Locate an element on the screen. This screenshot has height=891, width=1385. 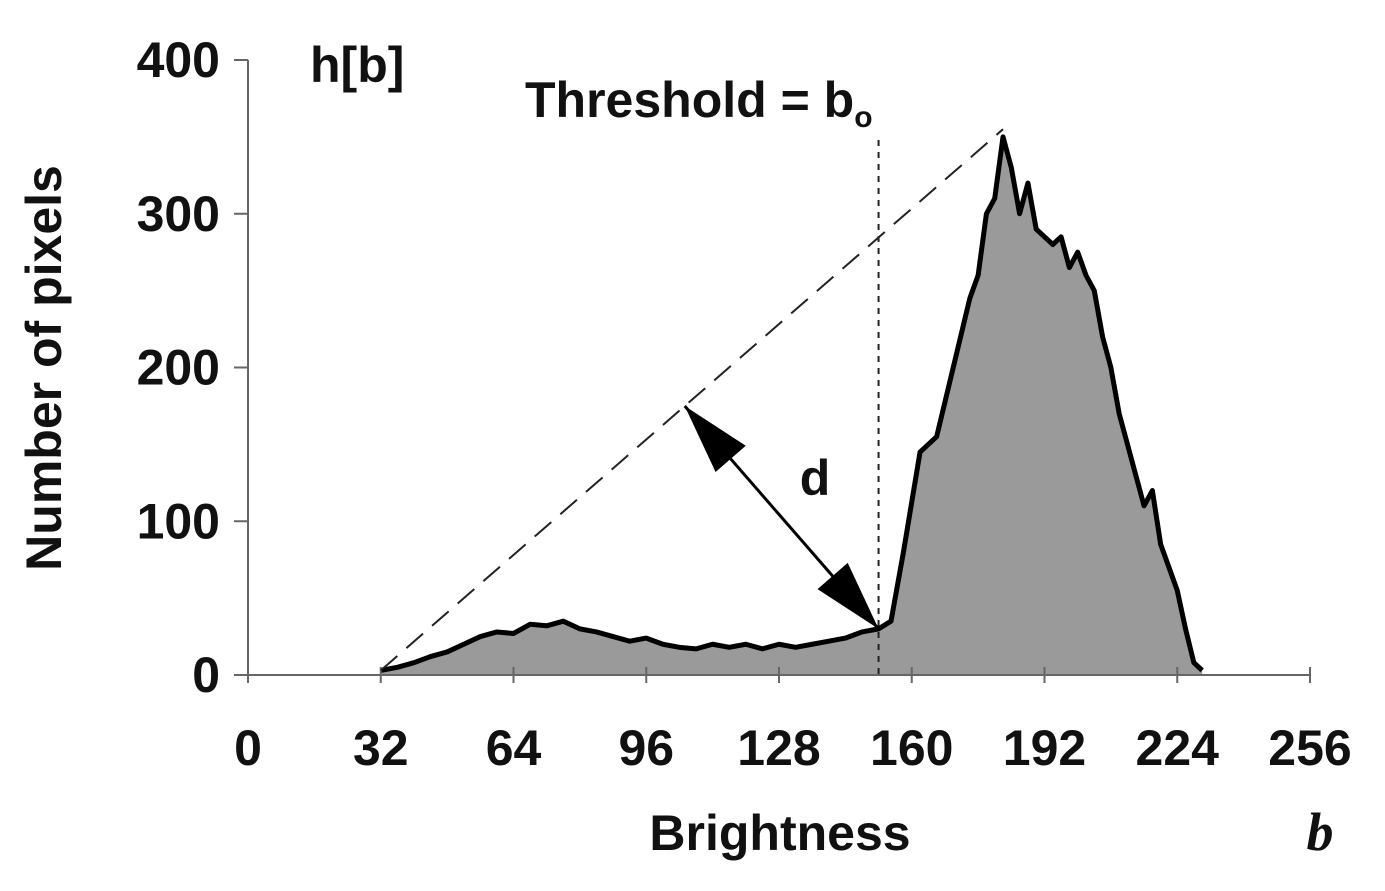
x-tick-label: 64 is located at coordinates (514, 748).